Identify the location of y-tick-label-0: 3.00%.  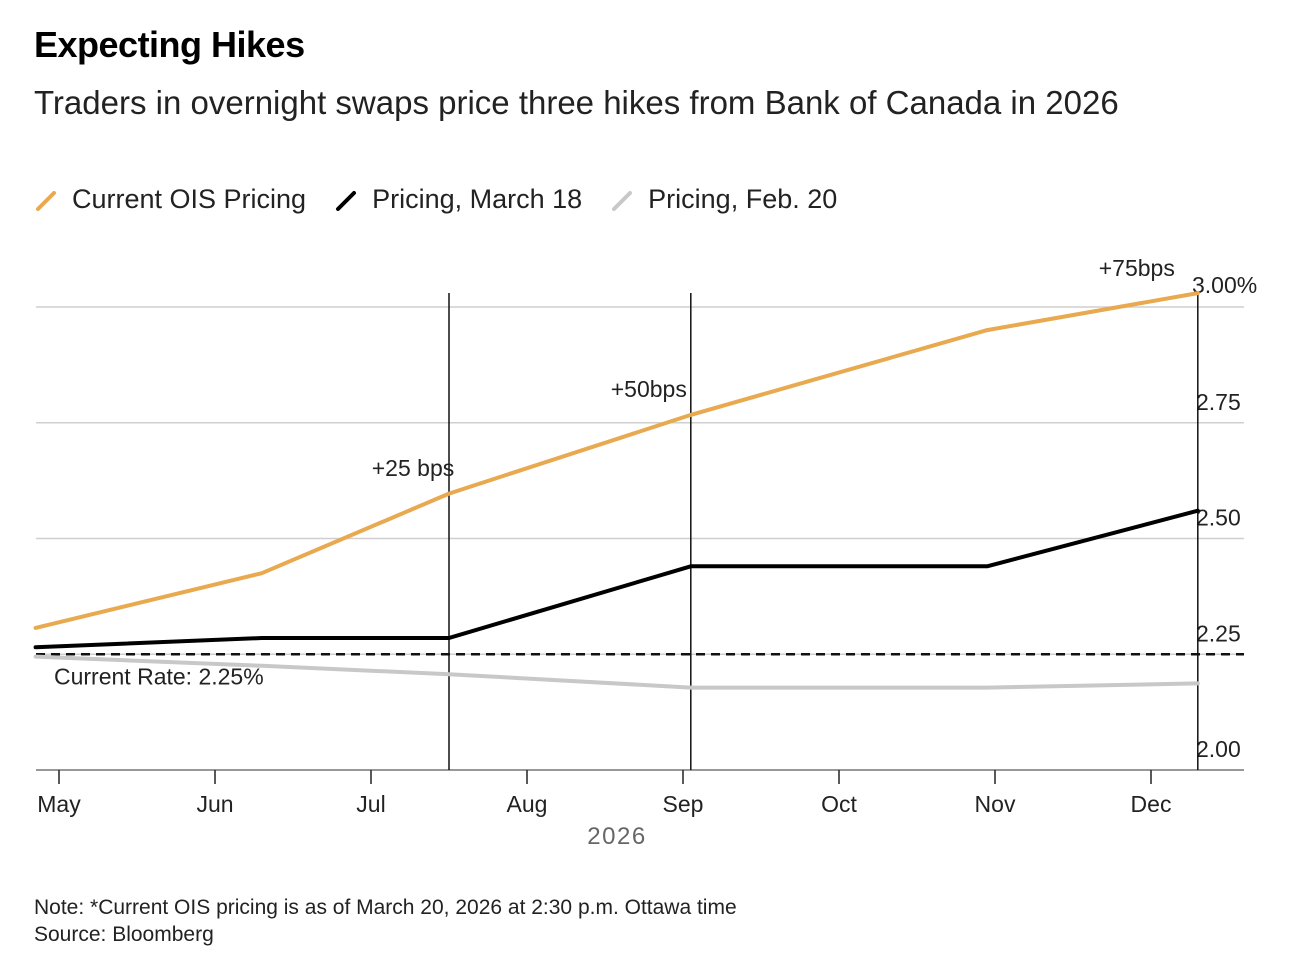
(1224, 285).